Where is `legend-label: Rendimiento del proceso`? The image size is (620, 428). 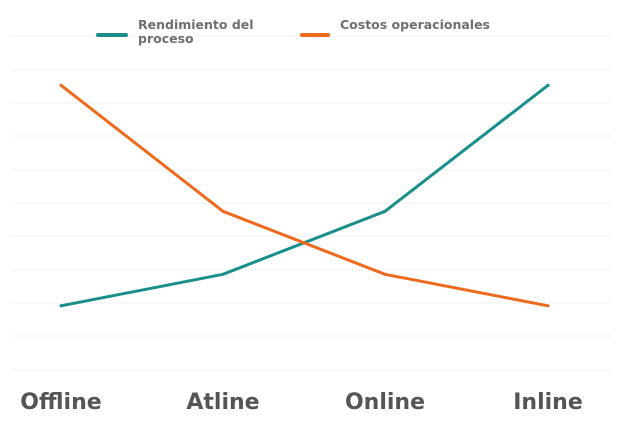 legend-label: Rendimiento del proceso is located at coordinates (196, 31).